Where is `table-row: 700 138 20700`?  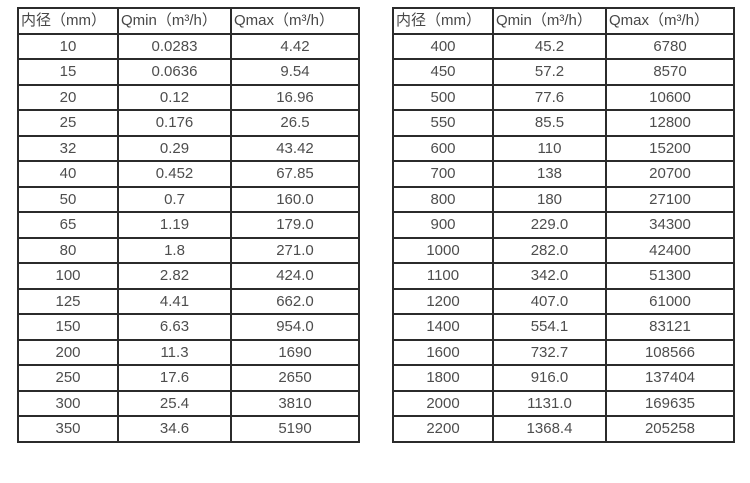
table-row: 700 138 20700 is located at coordinates (563, 174).